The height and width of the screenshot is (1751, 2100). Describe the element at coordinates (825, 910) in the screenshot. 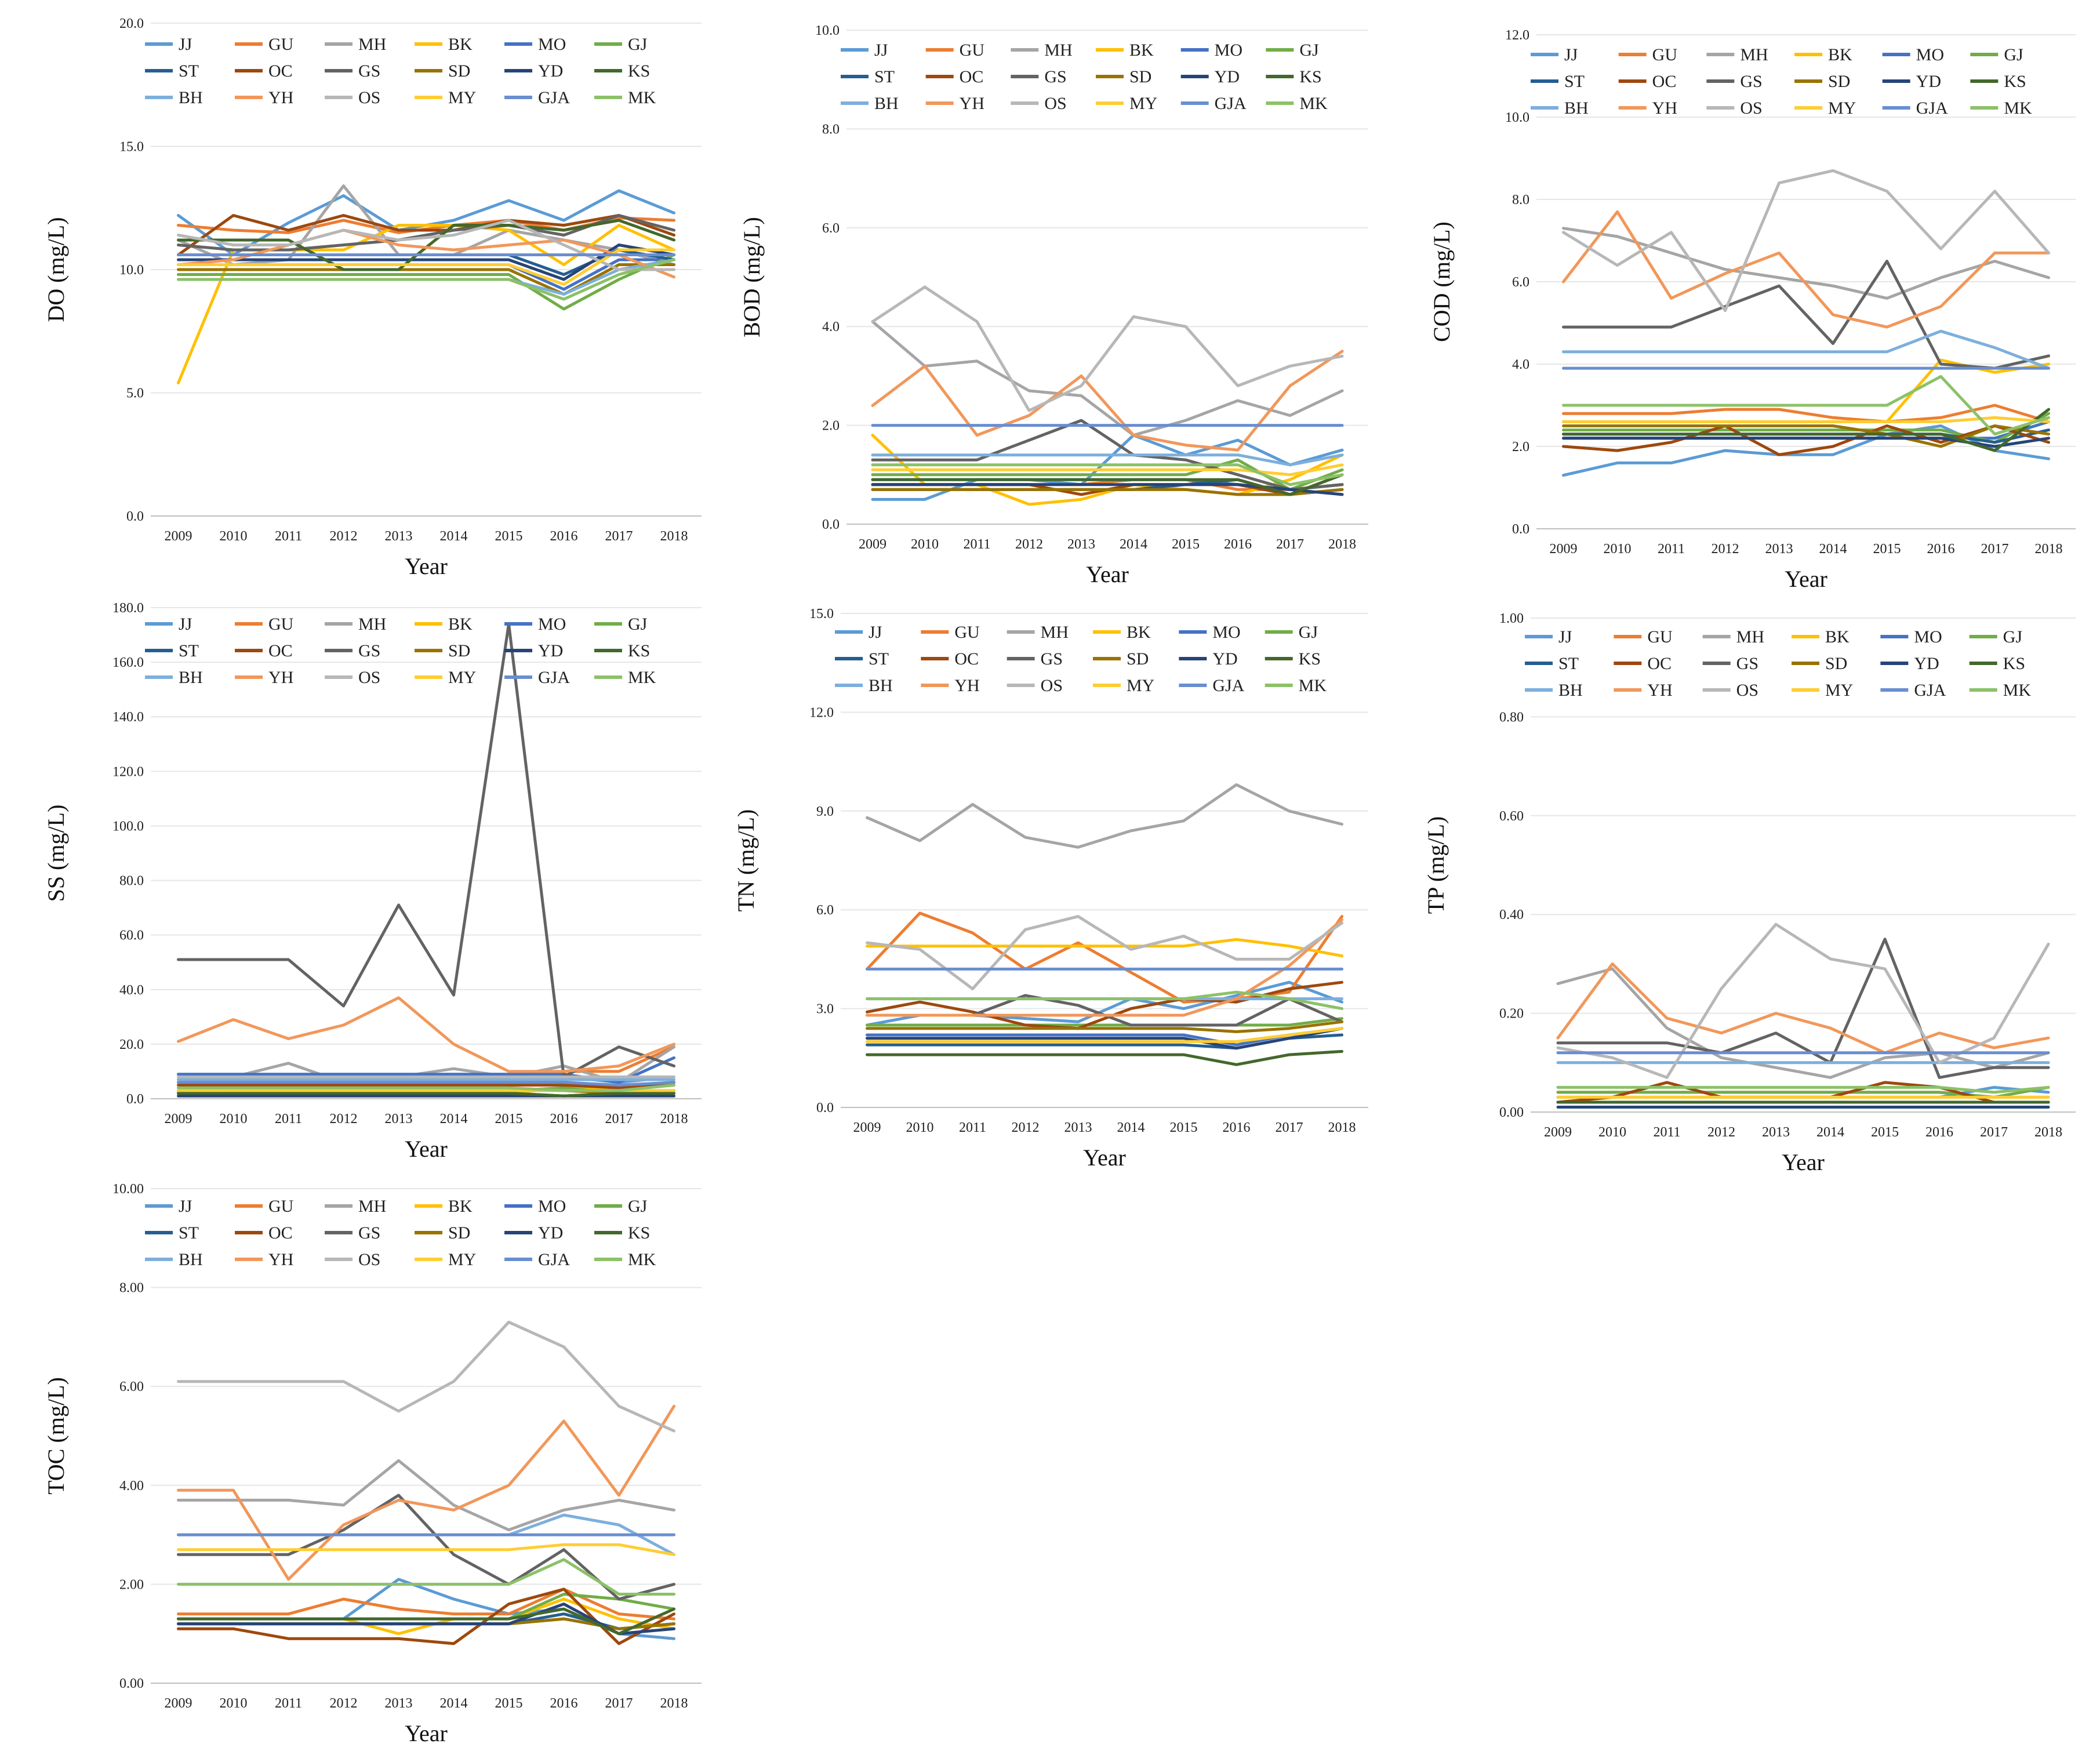

I see `y-tick-label: 6.0` at that location.